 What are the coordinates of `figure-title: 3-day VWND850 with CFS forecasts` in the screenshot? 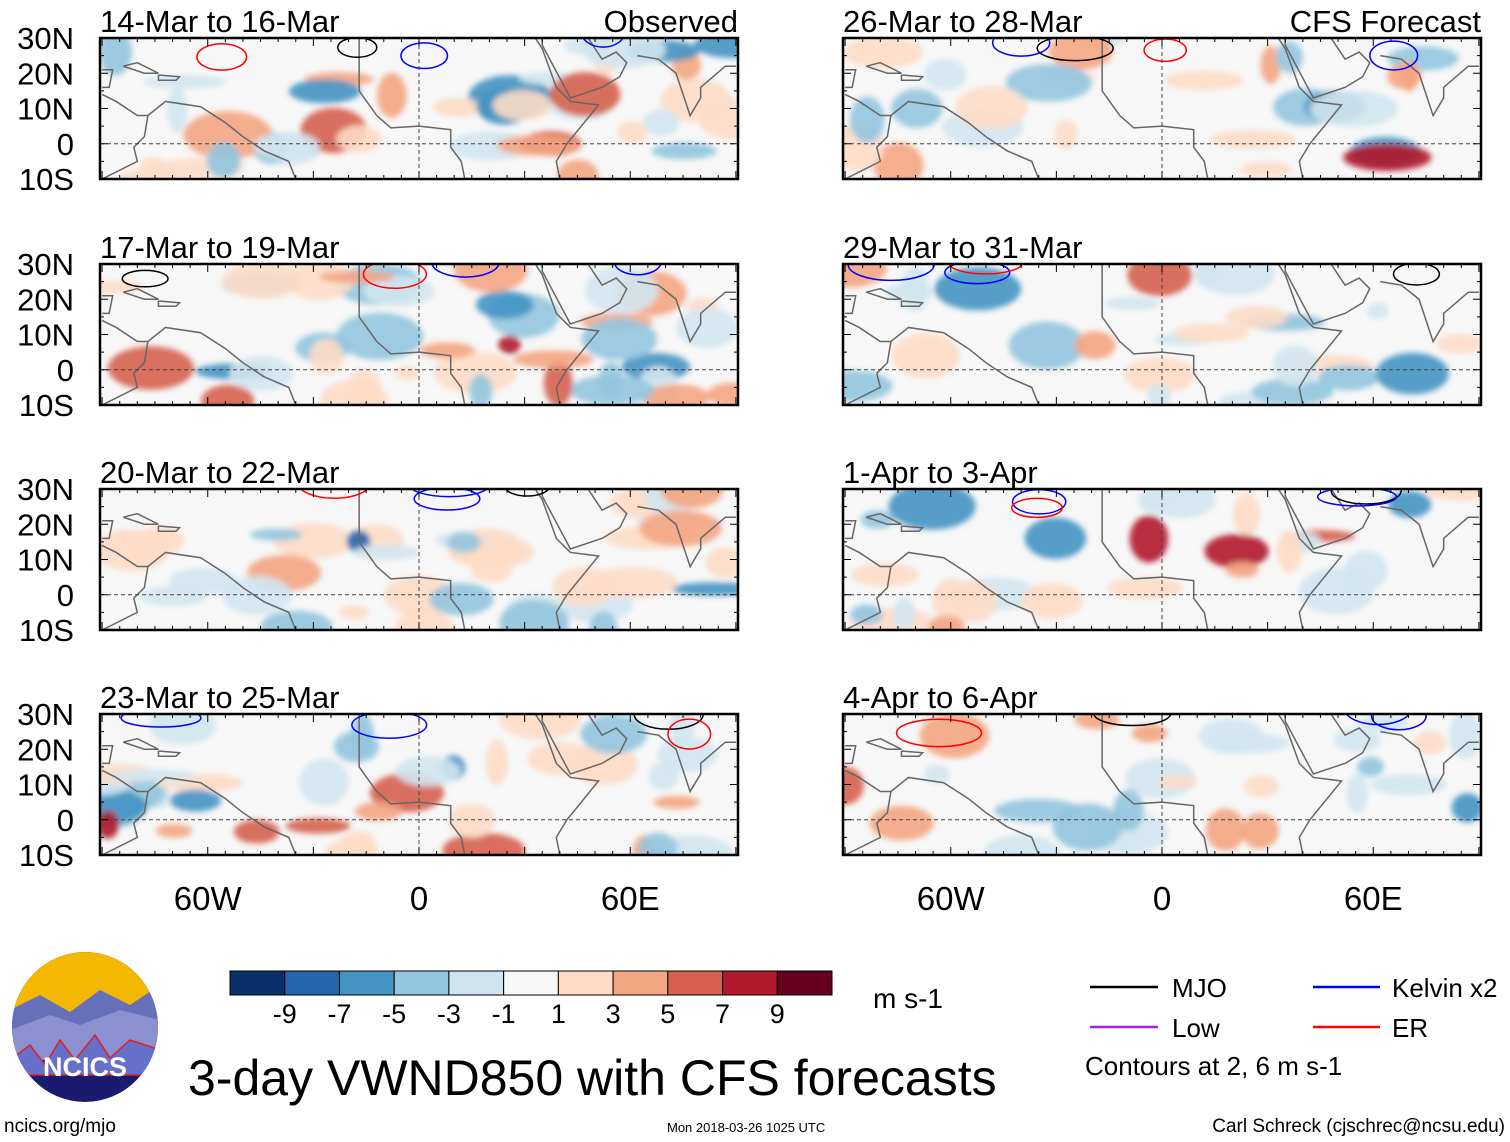 It's located at (592, 1078).